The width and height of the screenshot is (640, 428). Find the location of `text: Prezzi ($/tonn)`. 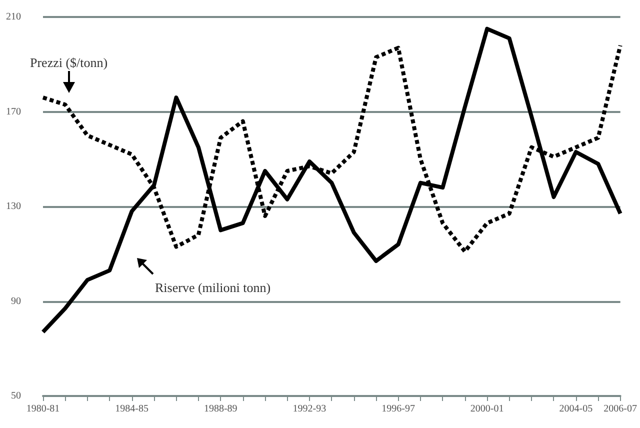

text: Prezzi ($/tonn) is located at coordinates (69, 62).